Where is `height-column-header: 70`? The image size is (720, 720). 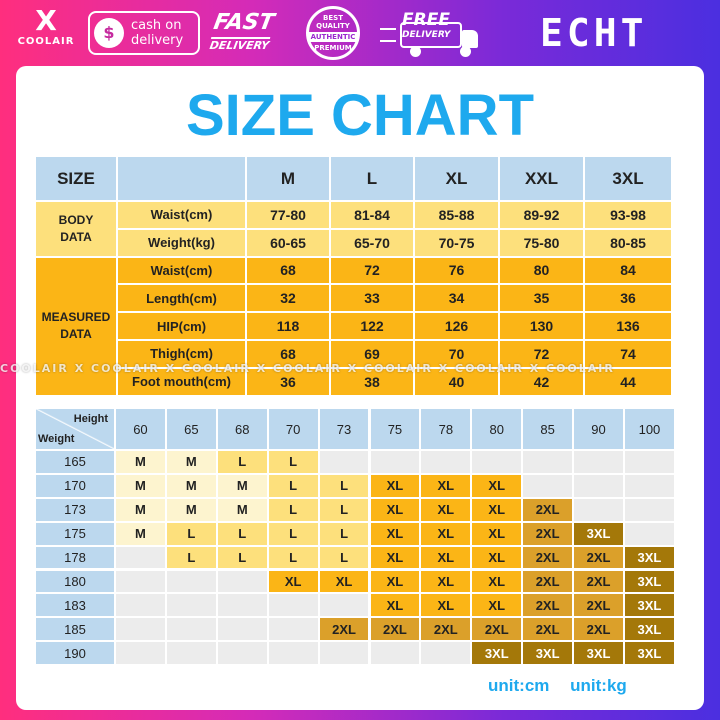 height-column-header: 70 is located at coordinates (294, 430).